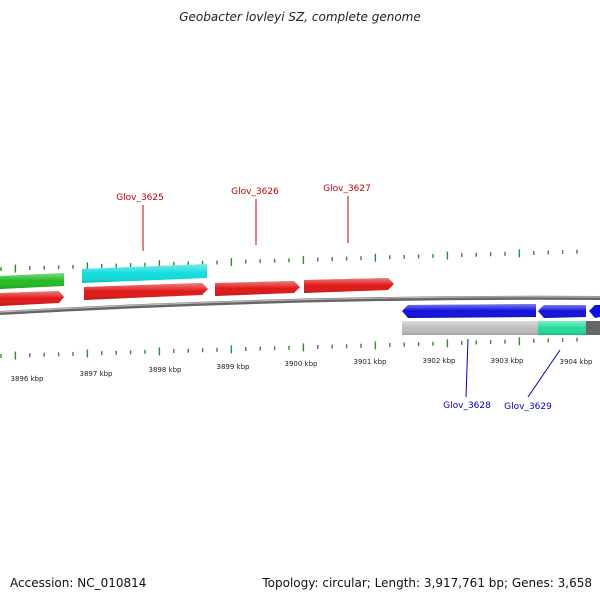  What do you see at coordinates (97, 374) in the screenshot?
I see `kbp-label-3897: 3897 kbp` at bounding box center [97, 374].